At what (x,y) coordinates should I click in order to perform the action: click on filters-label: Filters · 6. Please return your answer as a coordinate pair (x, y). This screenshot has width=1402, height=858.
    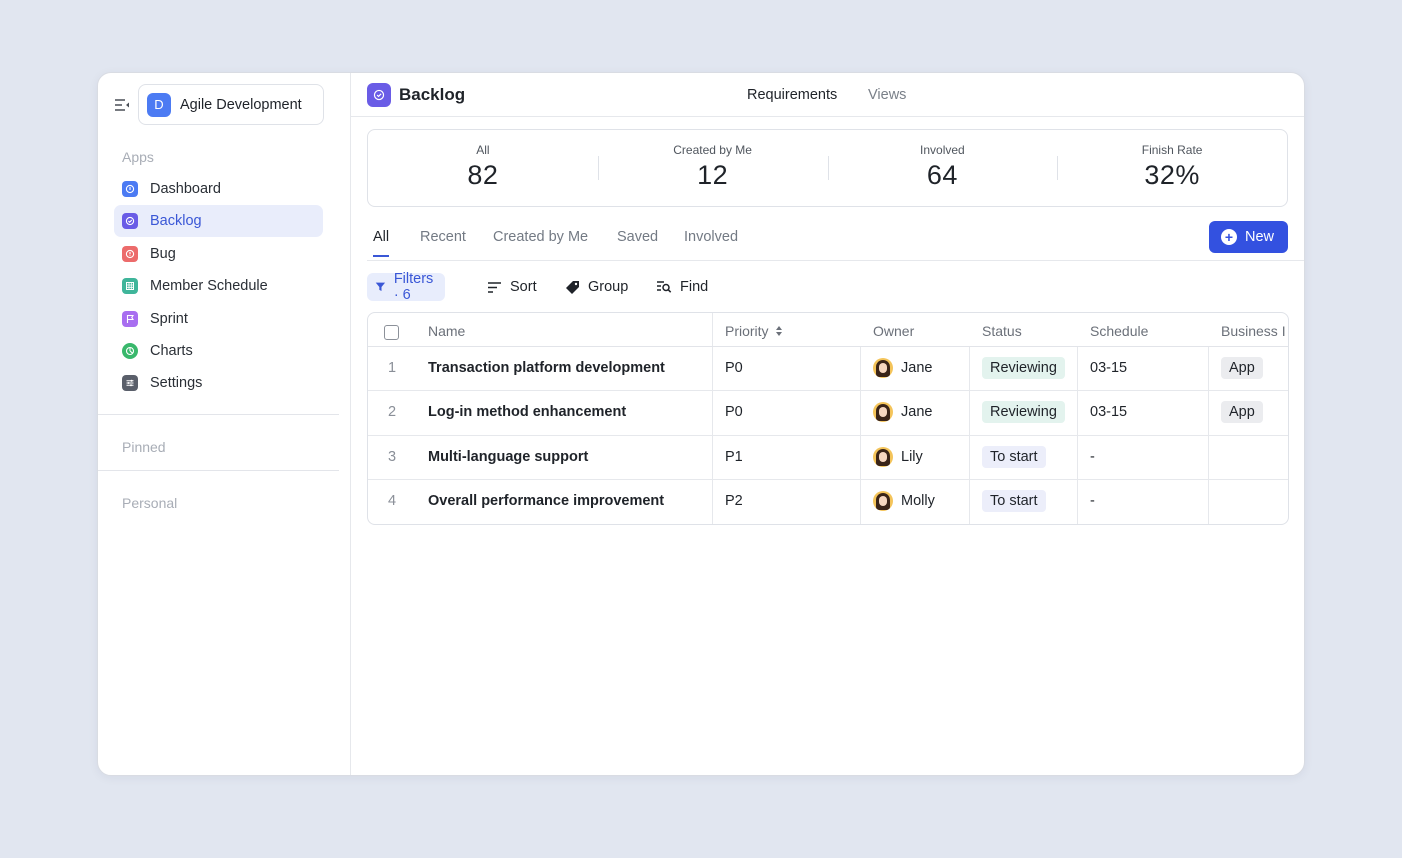
    Looking at the image, I should click on (413, 287).